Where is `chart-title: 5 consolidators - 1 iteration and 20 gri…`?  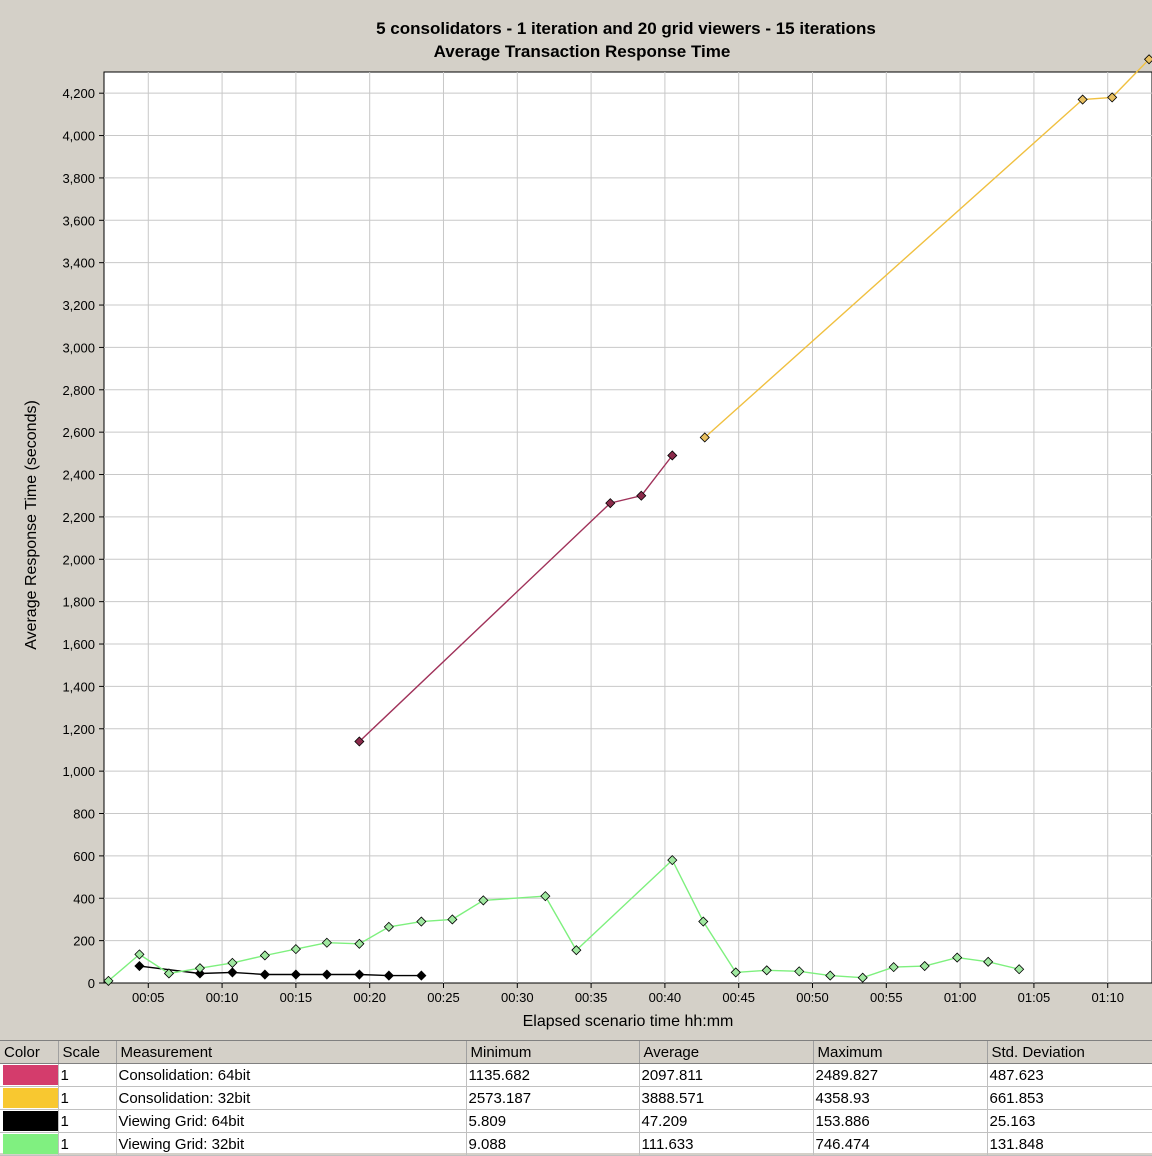
chart-title: 5 consolidators - 1 iteration and 20 gri… is located at coordinates (626, 28).